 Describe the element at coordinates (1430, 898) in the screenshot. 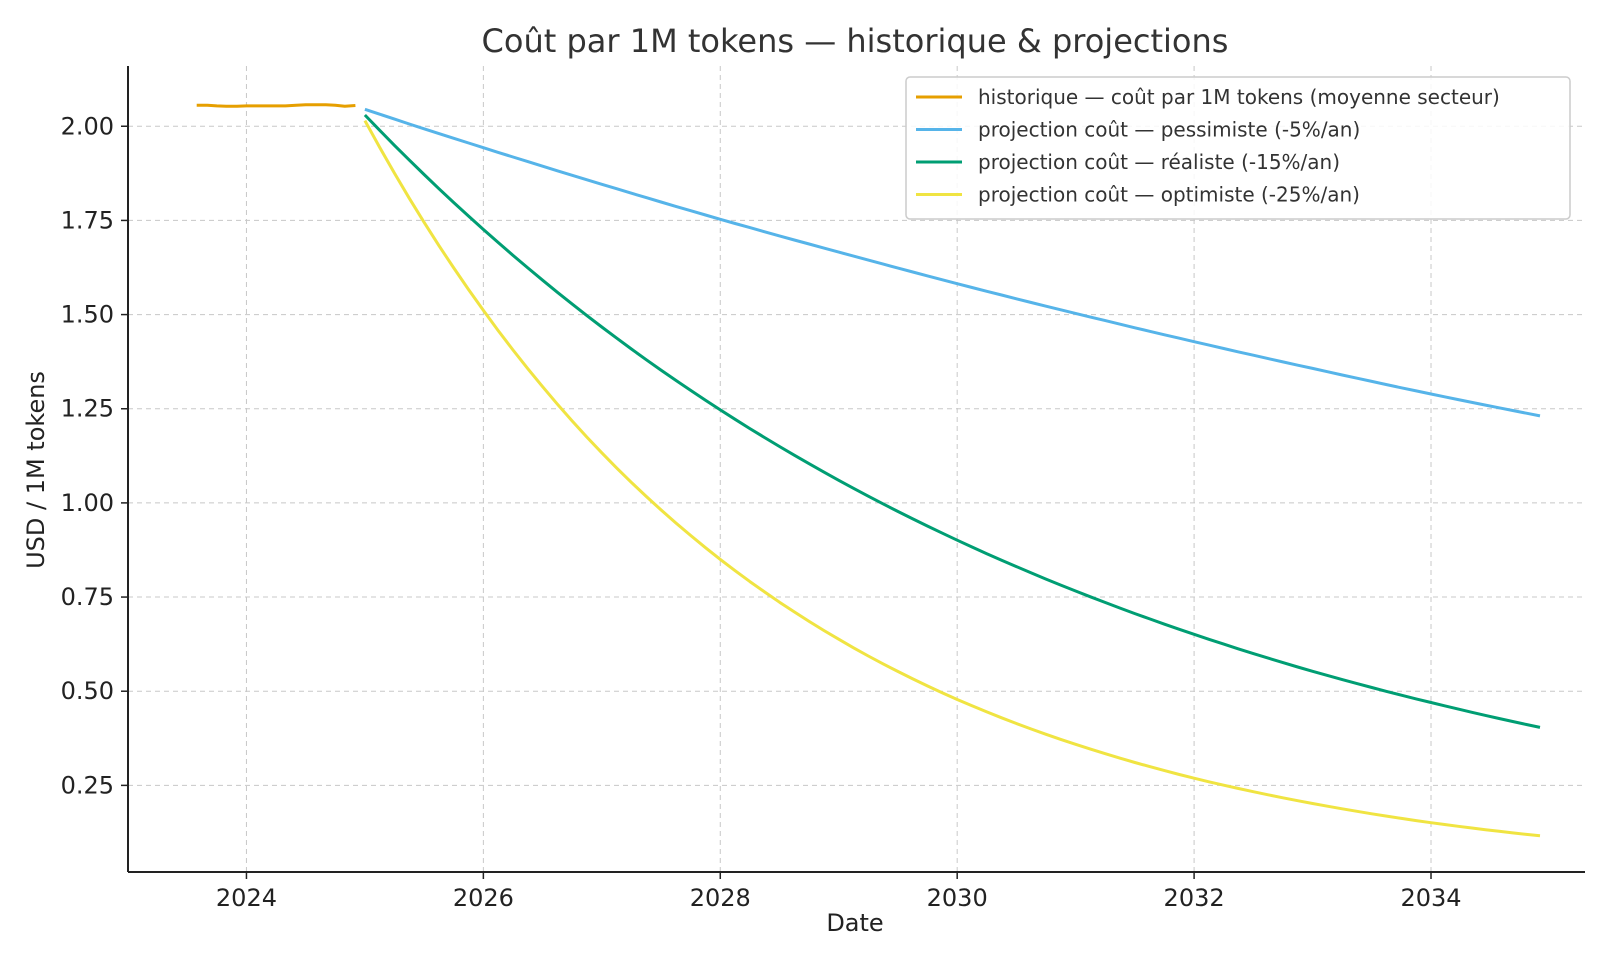

I see `x-tick-label: 2034` at that location.